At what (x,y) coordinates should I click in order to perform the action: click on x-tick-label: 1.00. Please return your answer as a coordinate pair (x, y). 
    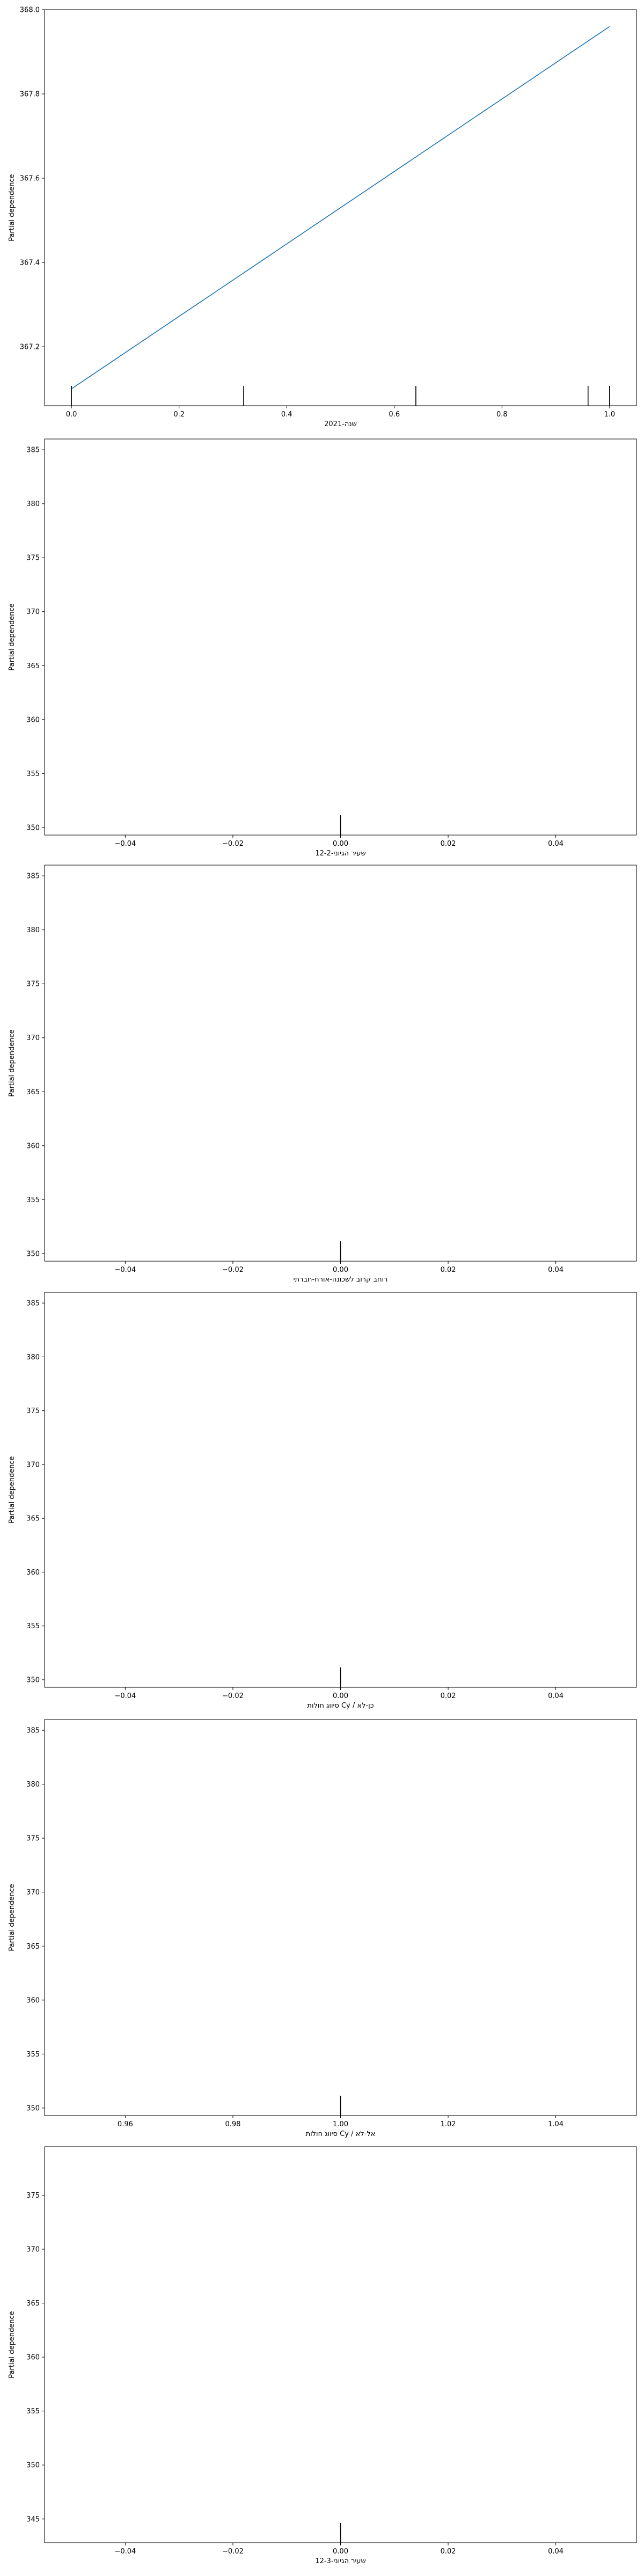
    Looking at the image, I should click on (340, 2124).